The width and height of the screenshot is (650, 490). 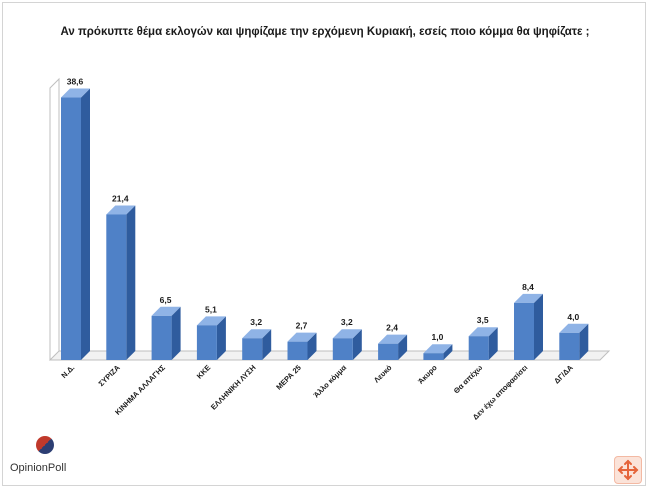 What do you see at coordinates (166, 300) in the screenshot?
I see `data-label: 6,5` at bounding box center [166, 300].